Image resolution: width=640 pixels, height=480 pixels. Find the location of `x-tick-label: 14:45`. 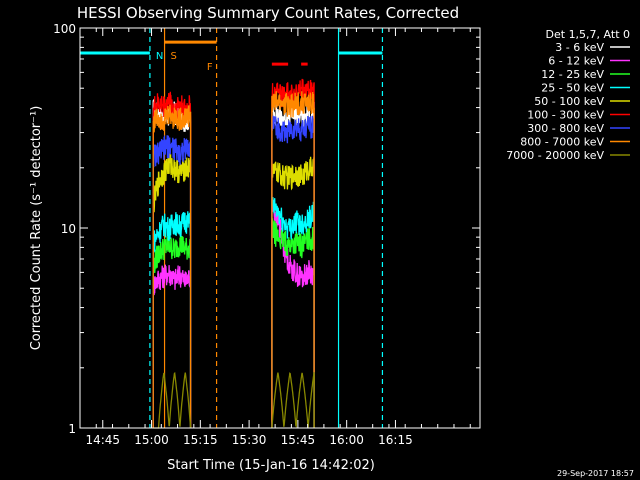

x-tick-label: 14:45 is located at coordinates (102, 440).